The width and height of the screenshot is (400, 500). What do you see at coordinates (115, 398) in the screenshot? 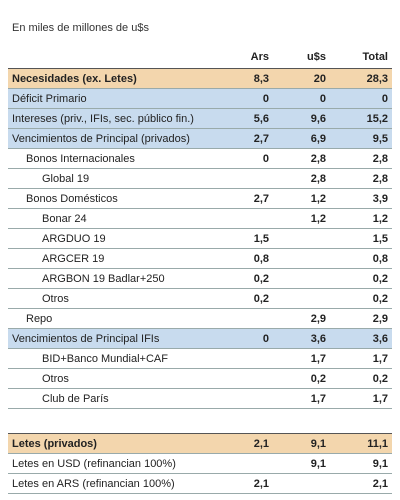
I see `label-cell: Club de París` at bounding box center [115, 398].